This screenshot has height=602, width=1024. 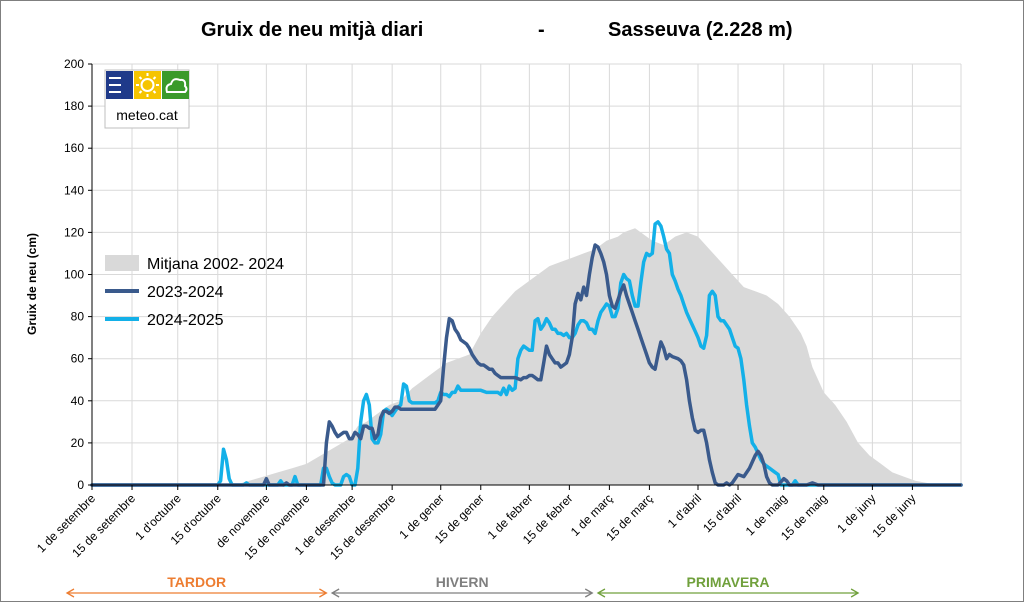 What do you see at coordinates (80, 485) in the screenshot?
I see `y-tick-label: 0` at bounding box center [80, 485].